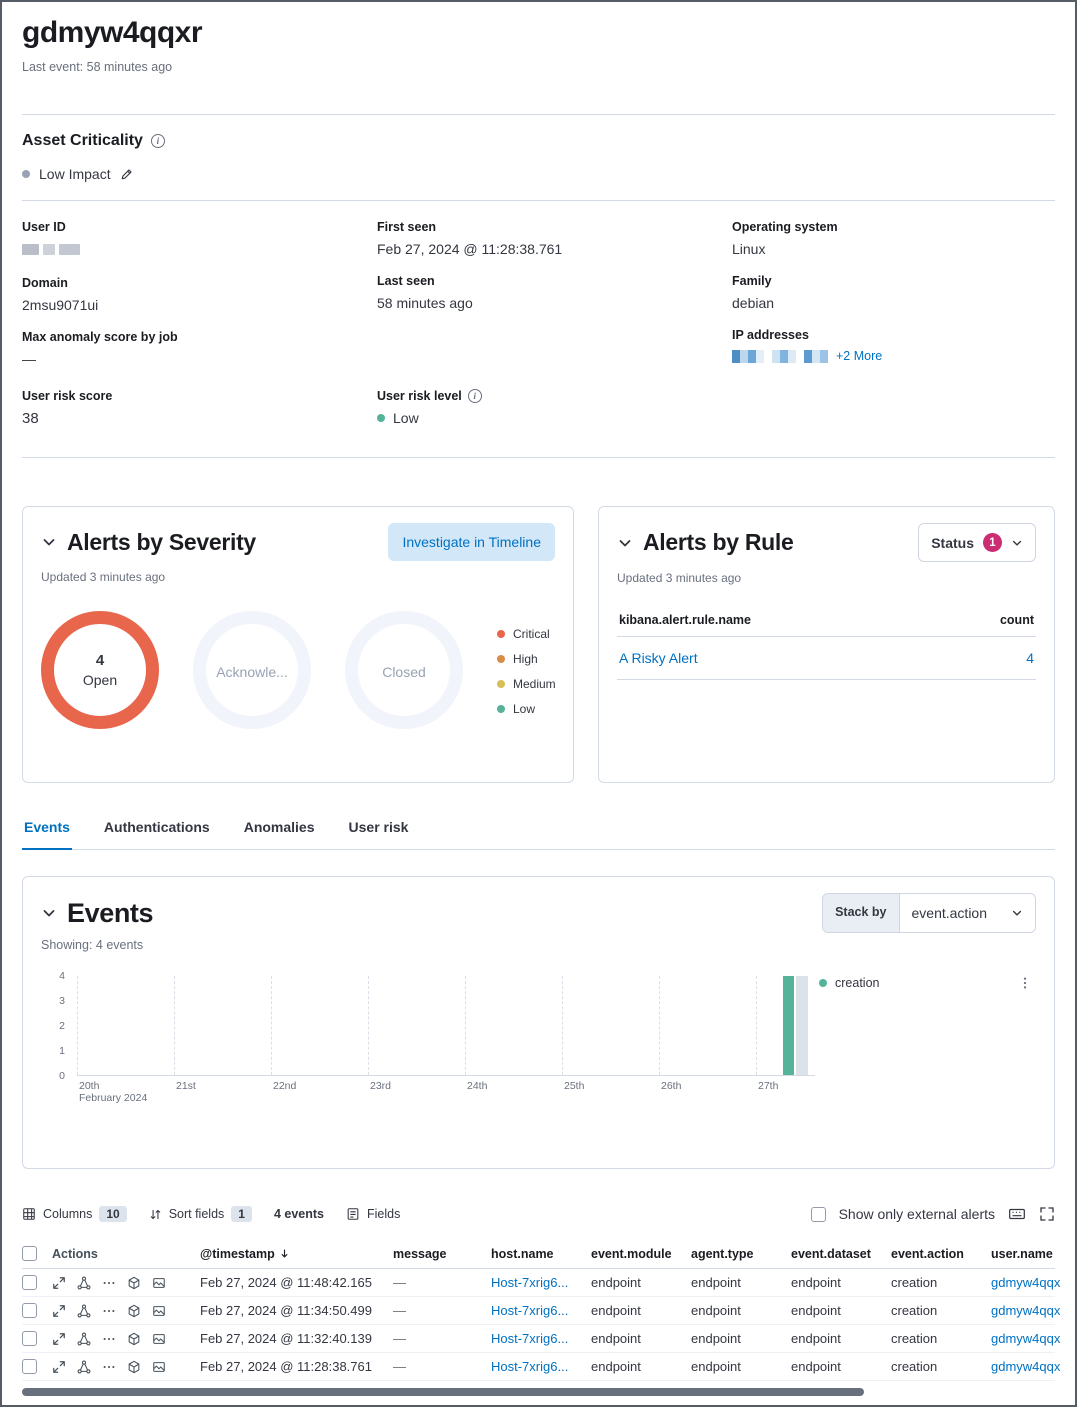 This screenshot has width=1077, height=1407. What do you see at coordinates (522, 1253) in the screenshot?
I see `host-column-header: host.name` at bounding box center [522, 1253].